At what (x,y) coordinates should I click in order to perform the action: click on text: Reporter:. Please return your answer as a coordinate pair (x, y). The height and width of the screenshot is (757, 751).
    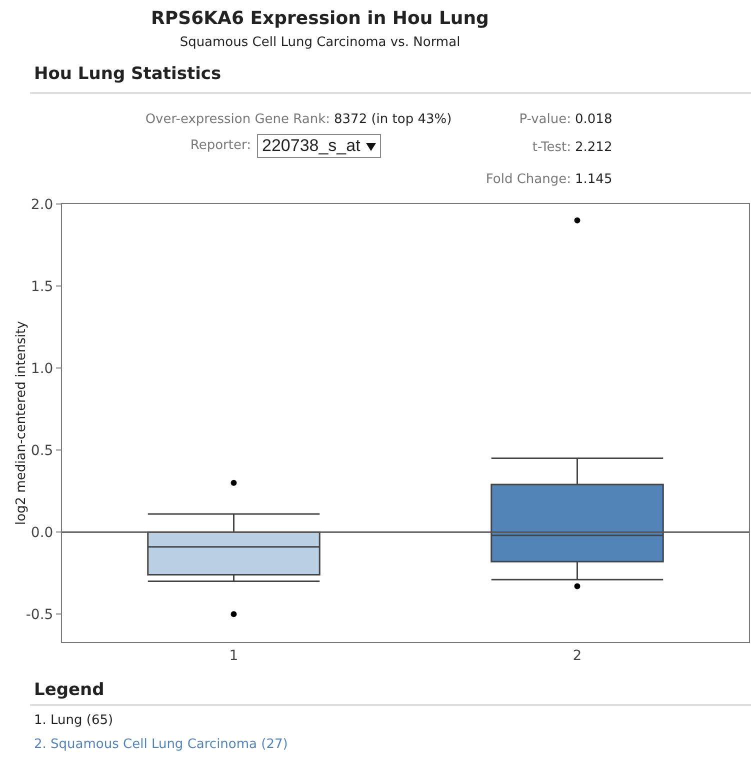
    Looking at the image, I should click on (220, 145).